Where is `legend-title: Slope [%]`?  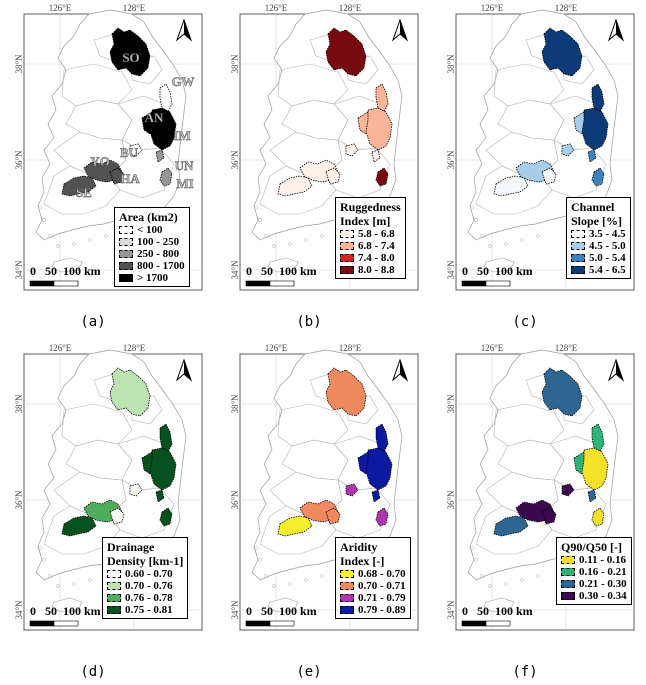
legend-title: Slope [%] is located at coordinates (596, 221).